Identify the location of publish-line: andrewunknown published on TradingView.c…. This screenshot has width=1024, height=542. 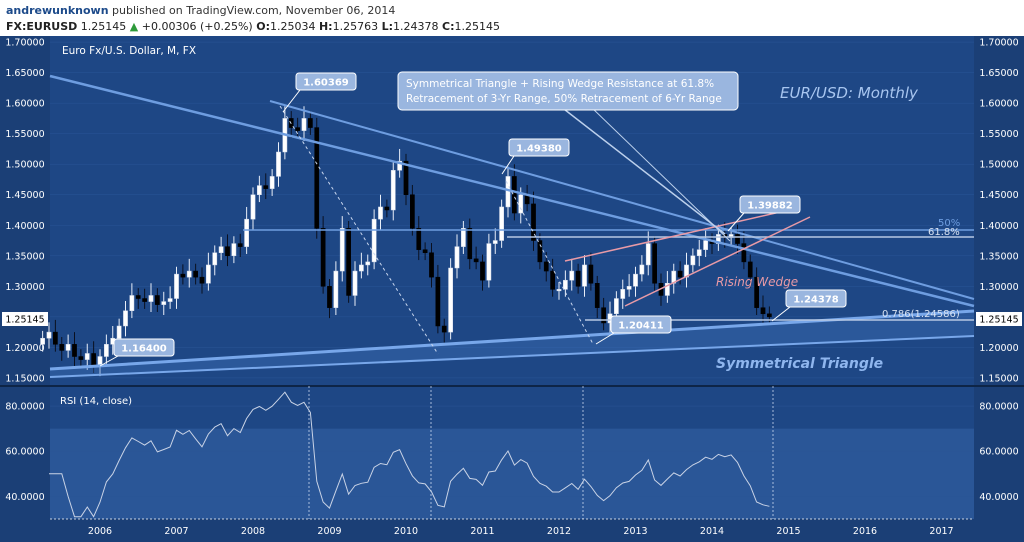
(200, 10).